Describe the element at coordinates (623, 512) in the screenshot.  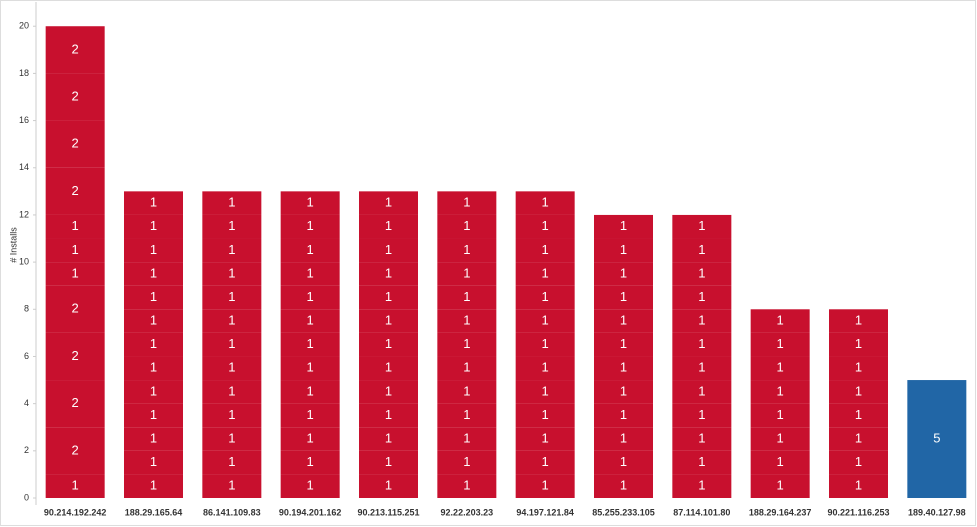
I see `x-tick-label: 85.255.233.105` at that location.